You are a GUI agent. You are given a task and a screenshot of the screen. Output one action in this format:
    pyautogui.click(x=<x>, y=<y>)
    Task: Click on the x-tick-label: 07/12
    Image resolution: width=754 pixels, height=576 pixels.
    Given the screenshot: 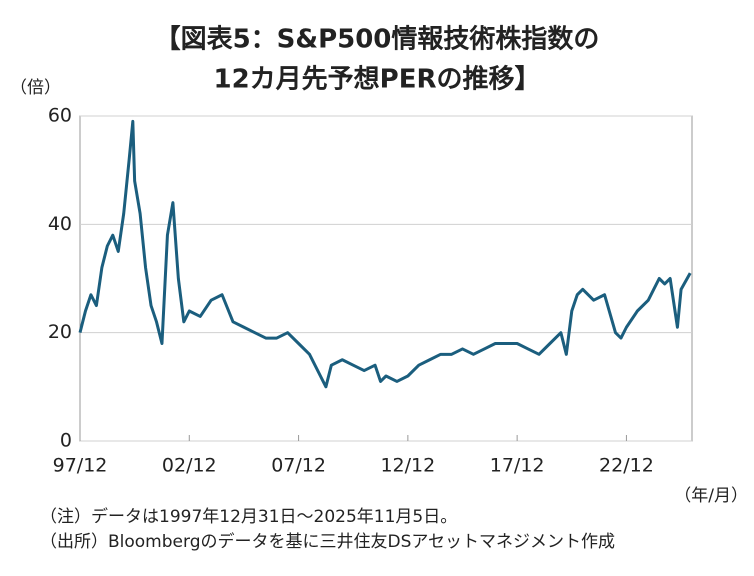 What is the action you would take?
    pyautogui.click(x=298, y=466)
    